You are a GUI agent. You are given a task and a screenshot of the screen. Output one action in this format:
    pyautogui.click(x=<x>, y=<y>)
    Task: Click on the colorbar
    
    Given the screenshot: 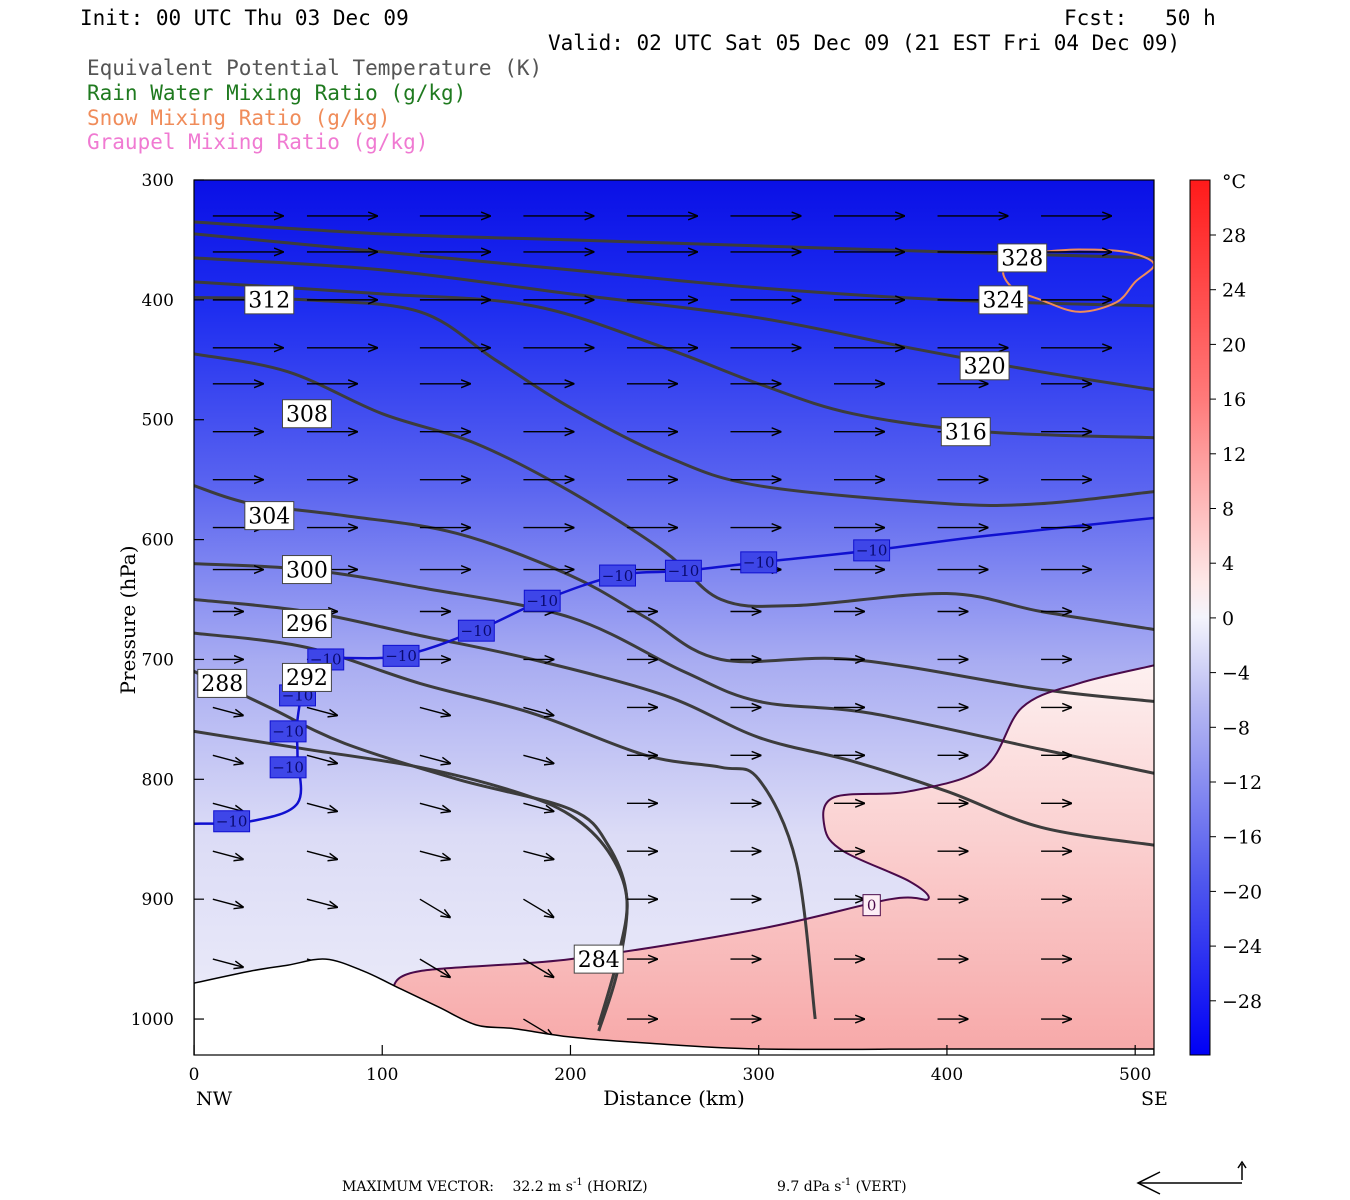 What is the action you would take?
    pyautogui.click(x=1200, y=617)
    